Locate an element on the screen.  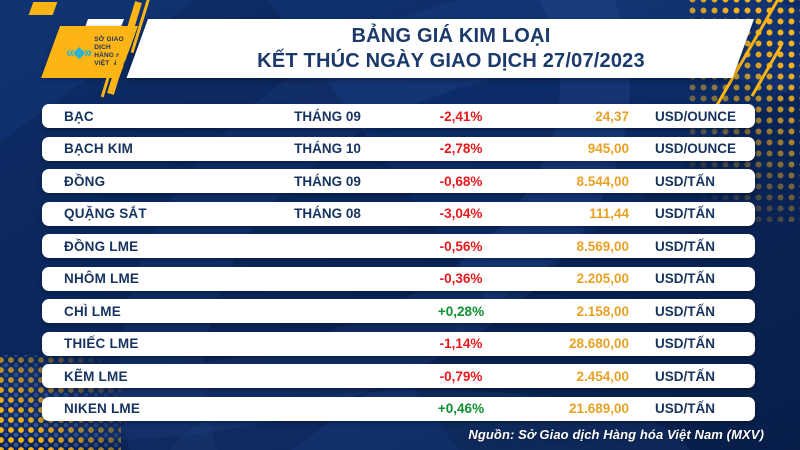
title-line-2: KẾT THÚC NGÀY GIAO DỊCH 27/07/2023 is located at coordinates (451, 60).